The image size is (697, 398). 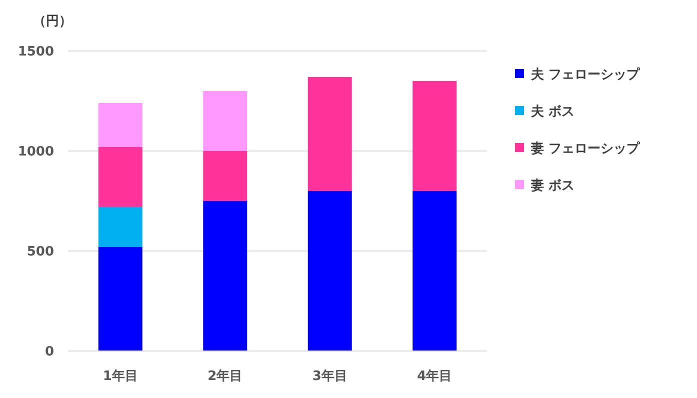 What do you see at coordinates (40, 252) in the screenshot?
I see `y-tick-label: 500` at bounding box center [40, 252].